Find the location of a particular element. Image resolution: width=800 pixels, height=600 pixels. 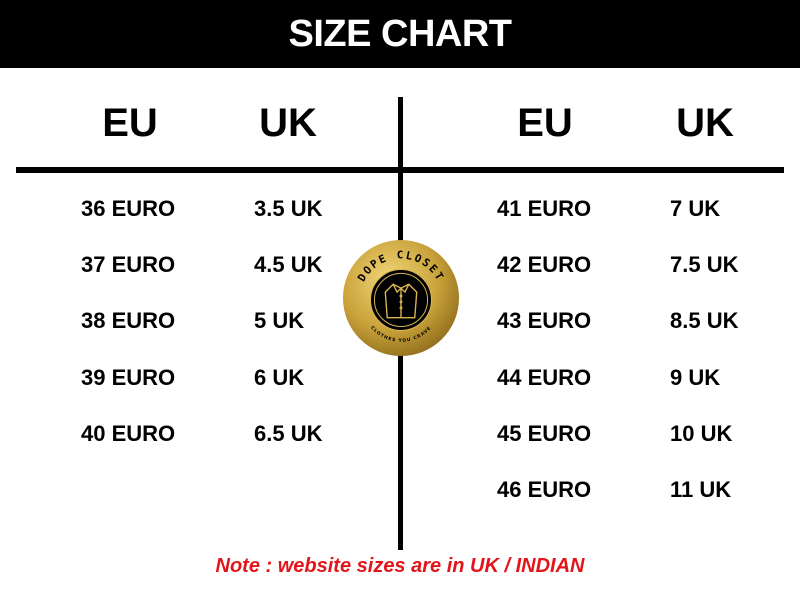

left-eu-size: 36 EURO is located at coordinates (128, 208).